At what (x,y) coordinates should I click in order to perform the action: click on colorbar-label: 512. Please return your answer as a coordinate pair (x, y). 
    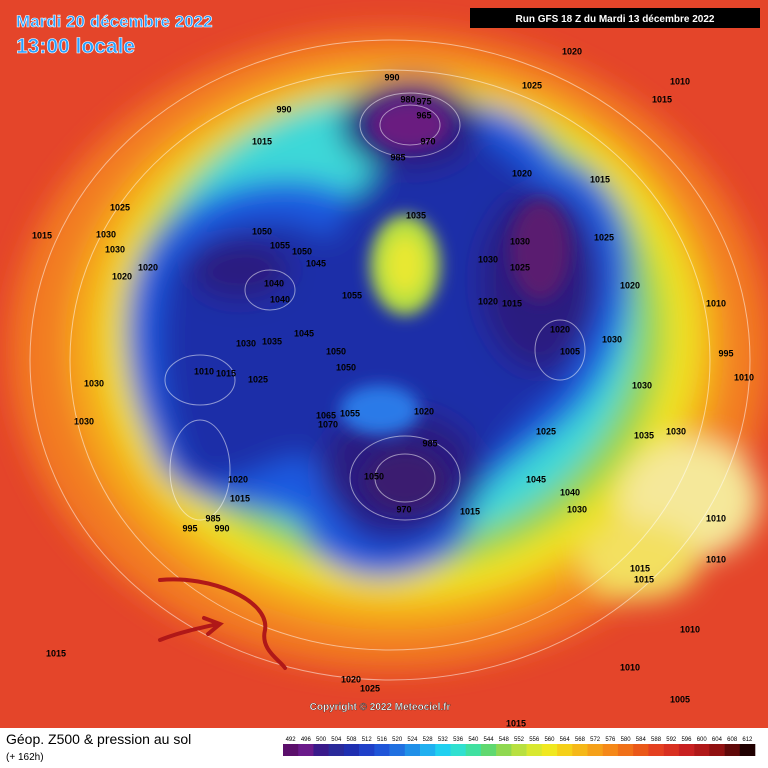
    Looking at the image, I should click on (367, 740).